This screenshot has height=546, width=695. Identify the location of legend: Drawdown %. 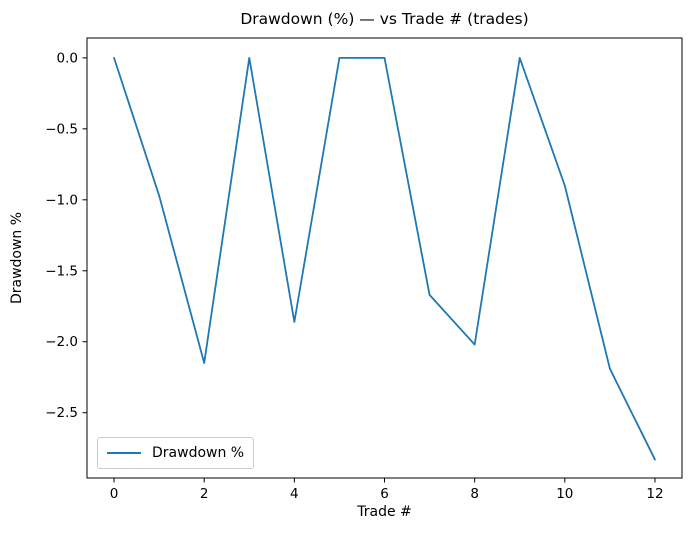
(176, 453).